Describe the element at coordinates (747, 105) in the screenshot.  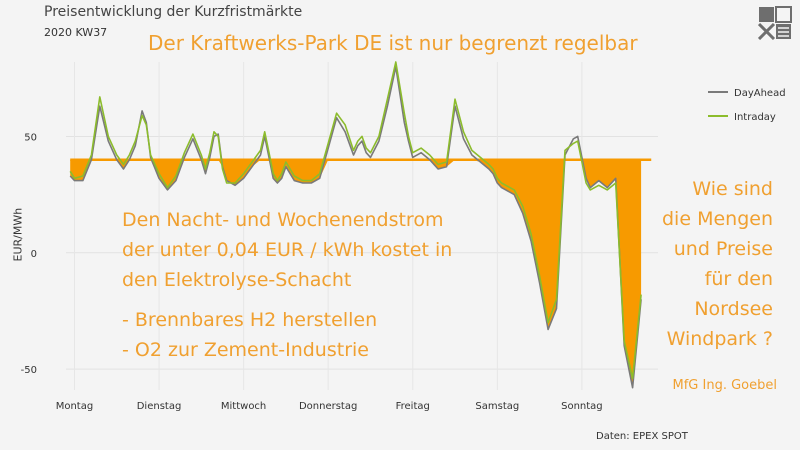
I see `legend: DayAhead Intraday` at that location.